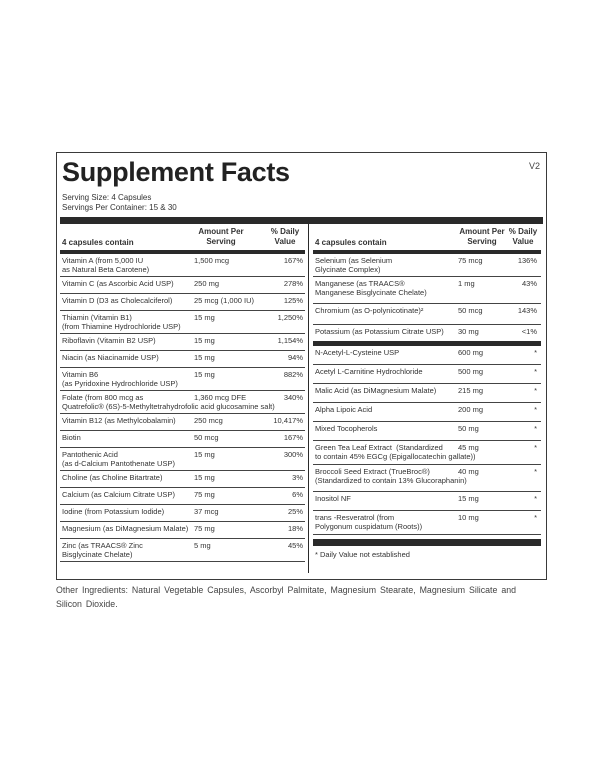 This screenshot has height=776, width=600. Describe the element at coordinates (98, 242) in the screenshot. I see `left-header-name: 4 capsules contain` at that location.